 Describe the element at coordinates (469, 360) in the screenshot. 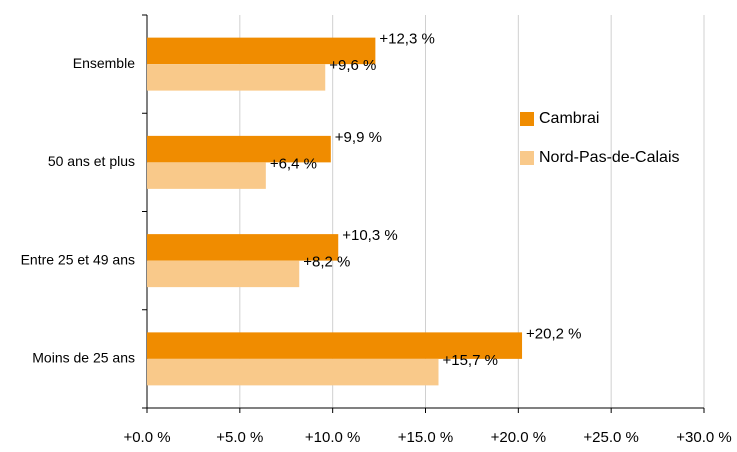

I see `value-label: +15,7 %` at that location.